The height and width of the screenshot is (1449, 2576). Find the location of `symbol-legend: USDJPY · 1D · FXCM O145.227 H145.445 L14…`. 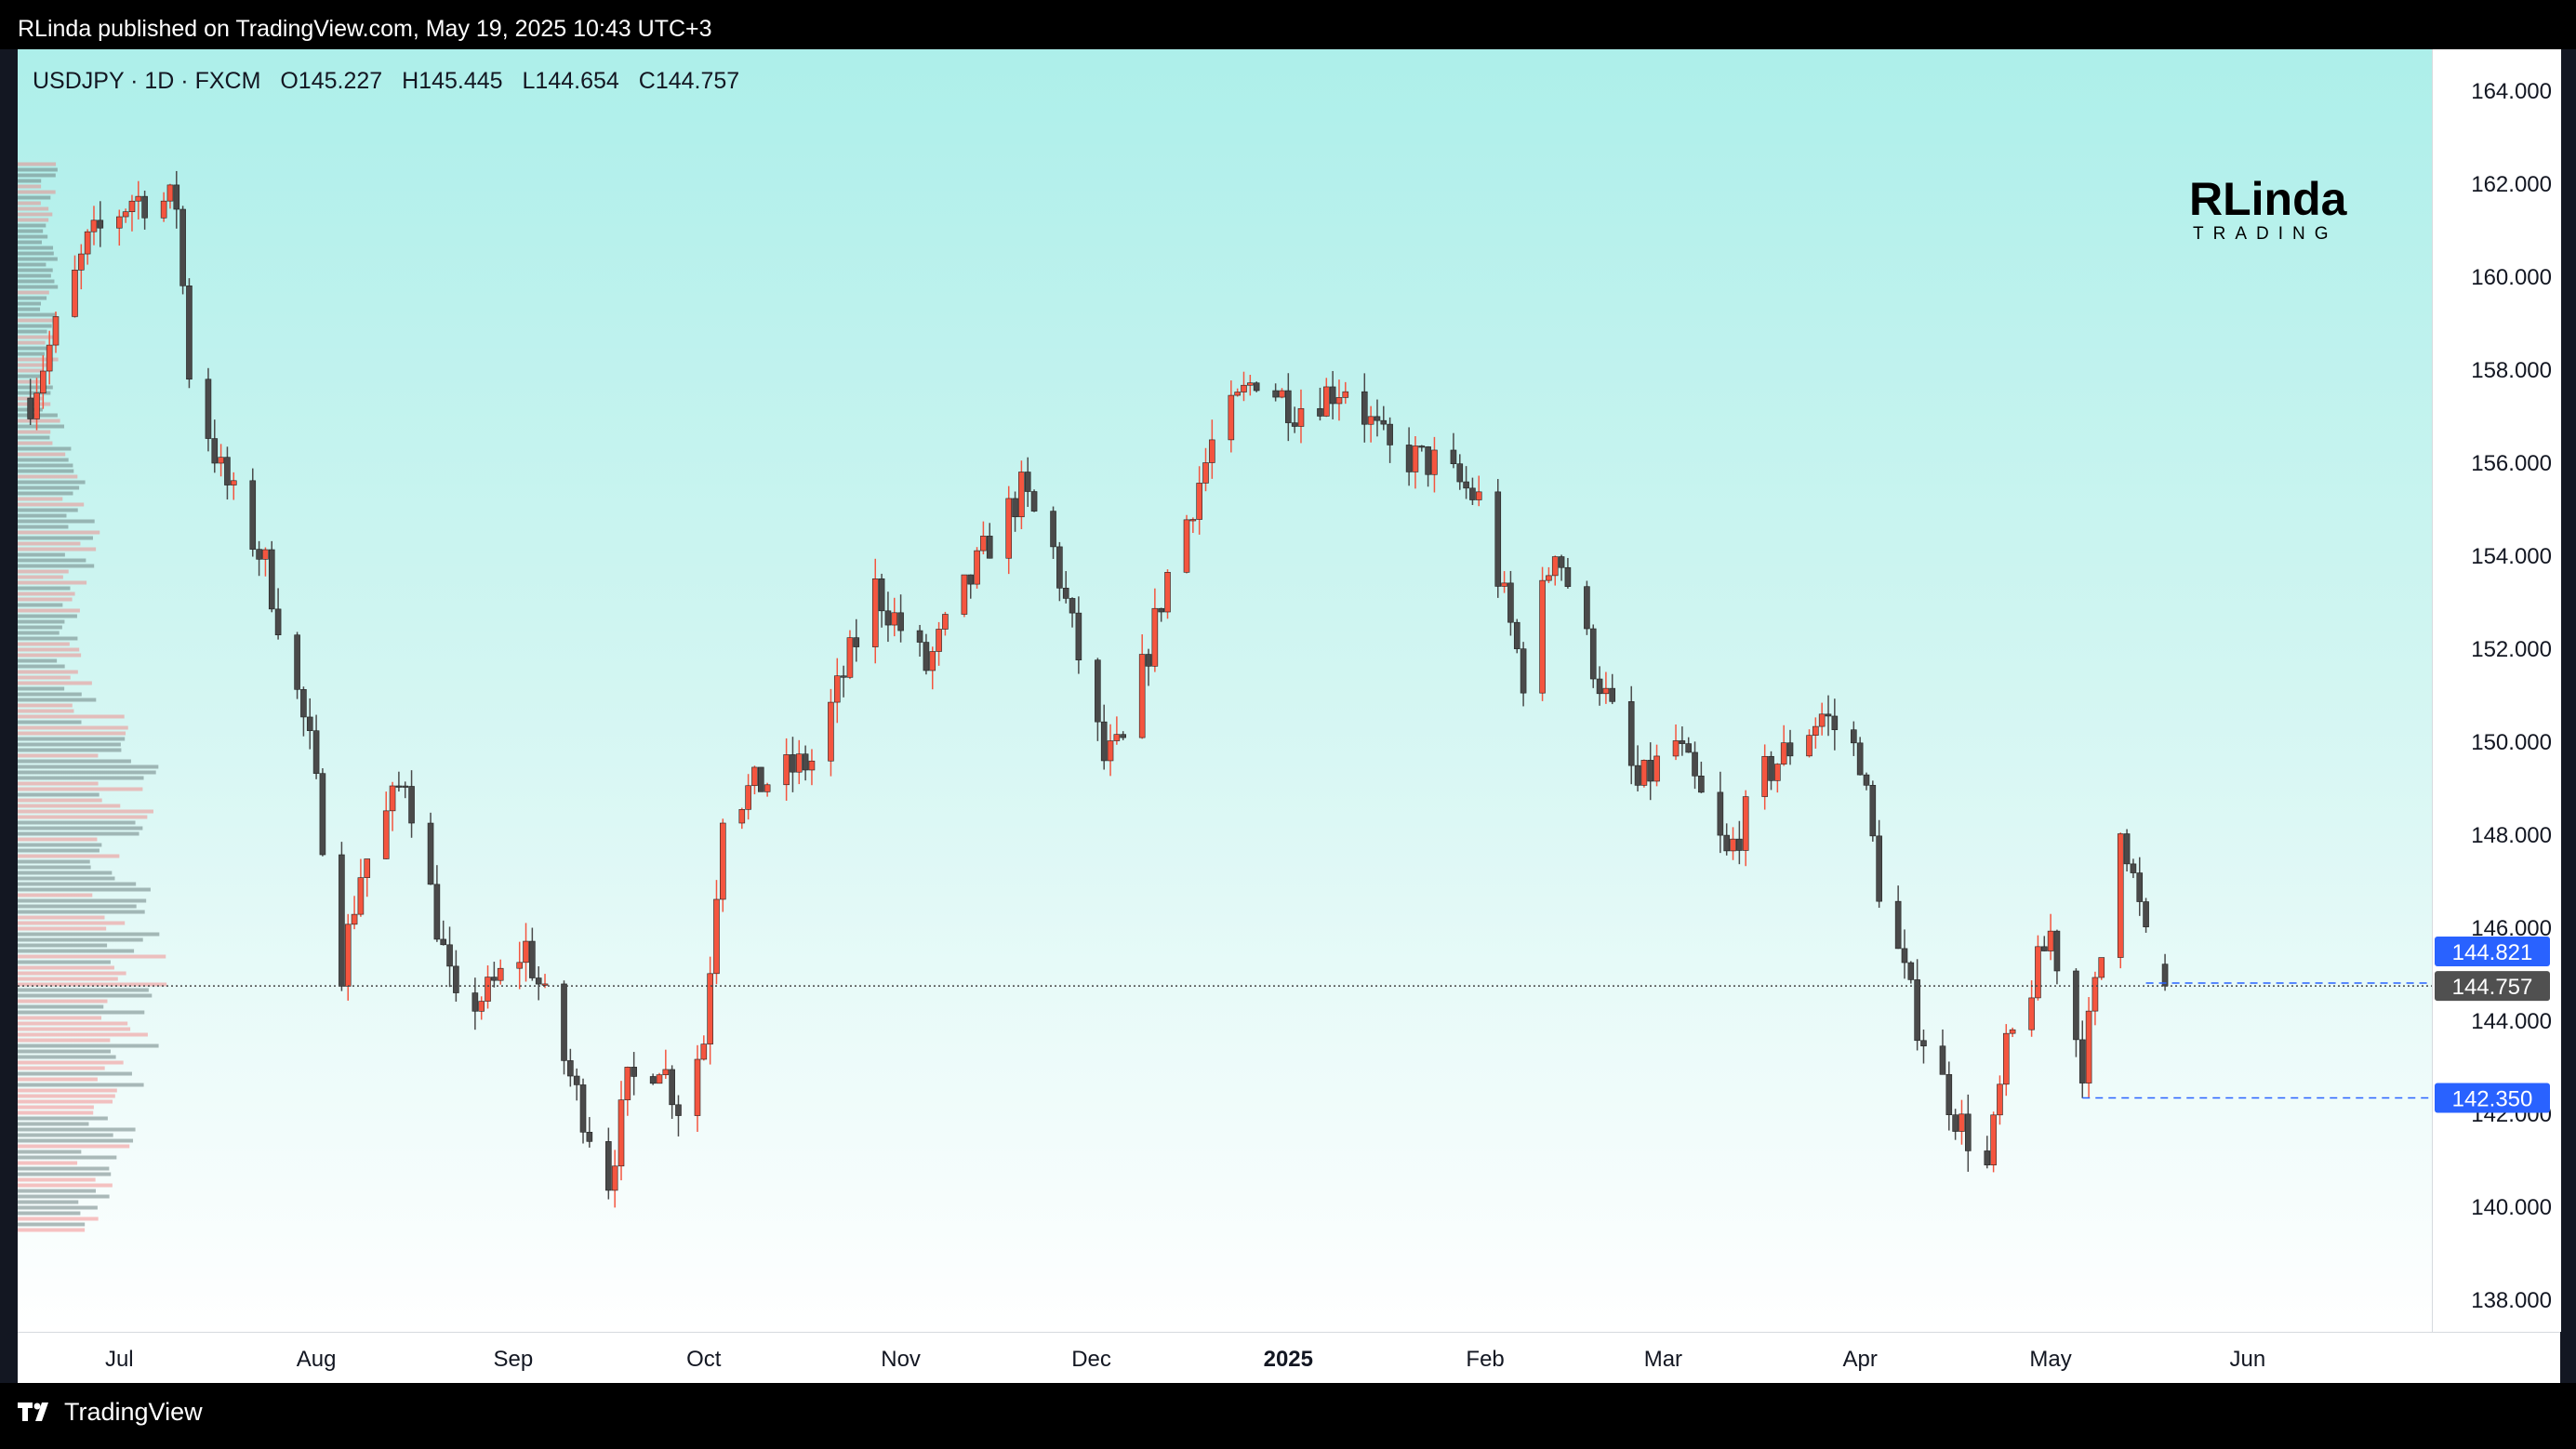

symbol-legend: USDJPY · 1D · FXCM O145.227 H145.445 L14… is located at coordinates (392, 81).